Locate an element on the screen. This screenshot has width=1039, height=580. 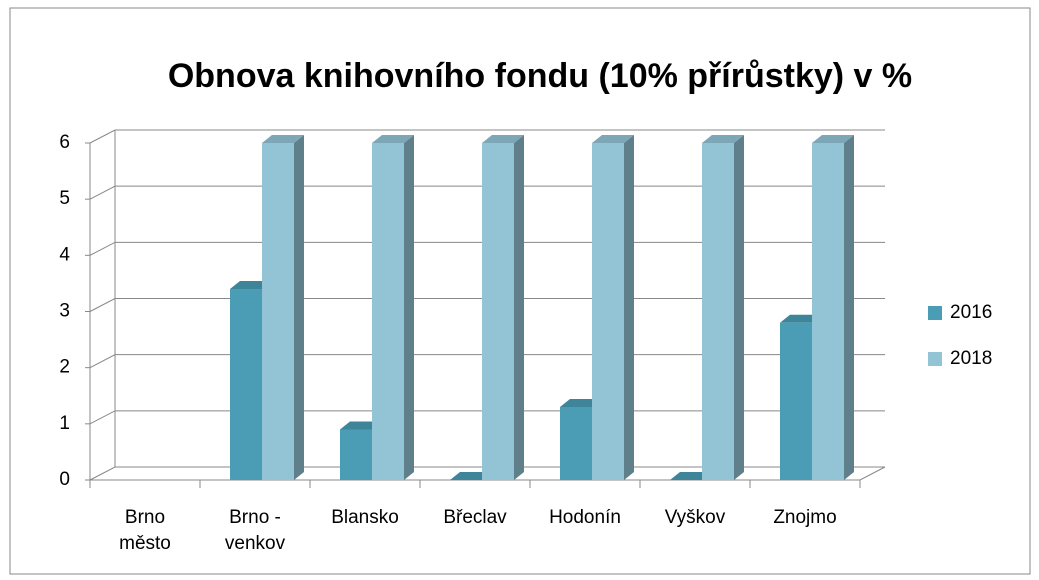
y-tick-label: 1 is located at coordinates (64, 423).